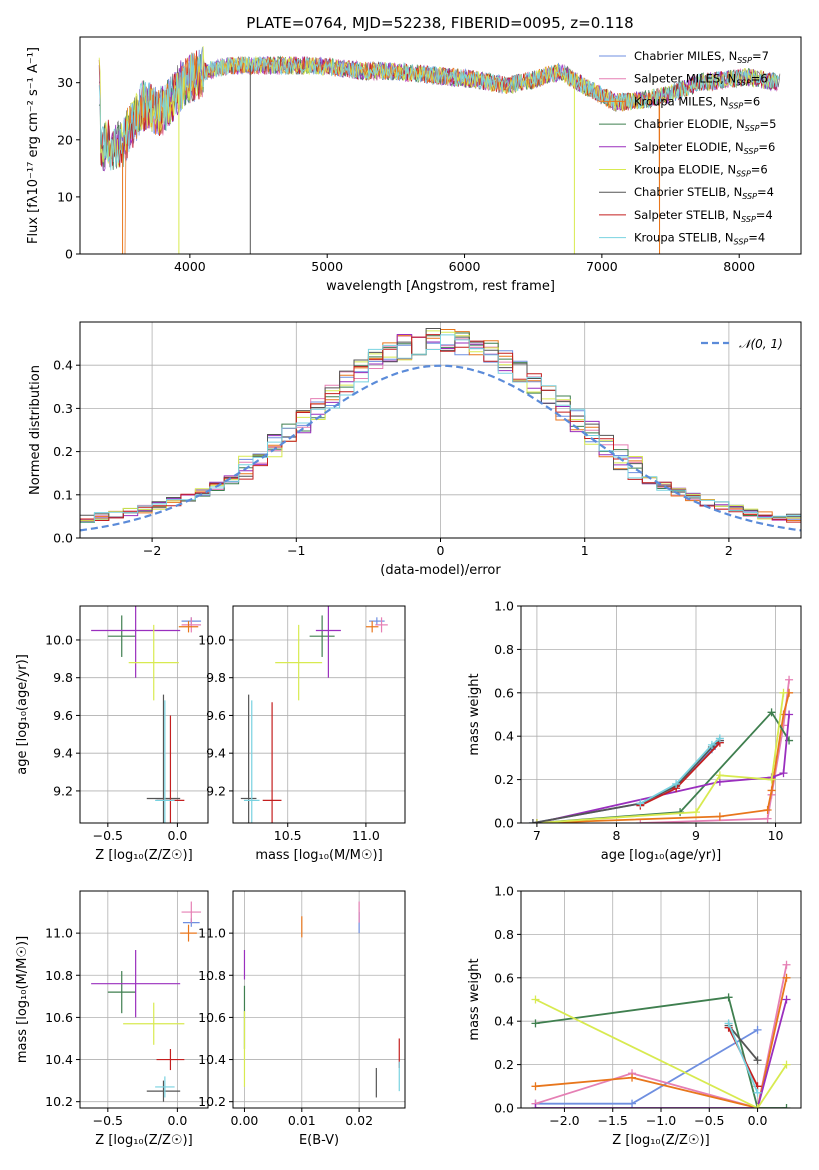 Image resolution: width=819 pixels, height=1170 pixels. What do you see at coordinates (366, 835) in the screenshot?
I see `x-tick-label: 11.0` at bounding box center [366, 835].